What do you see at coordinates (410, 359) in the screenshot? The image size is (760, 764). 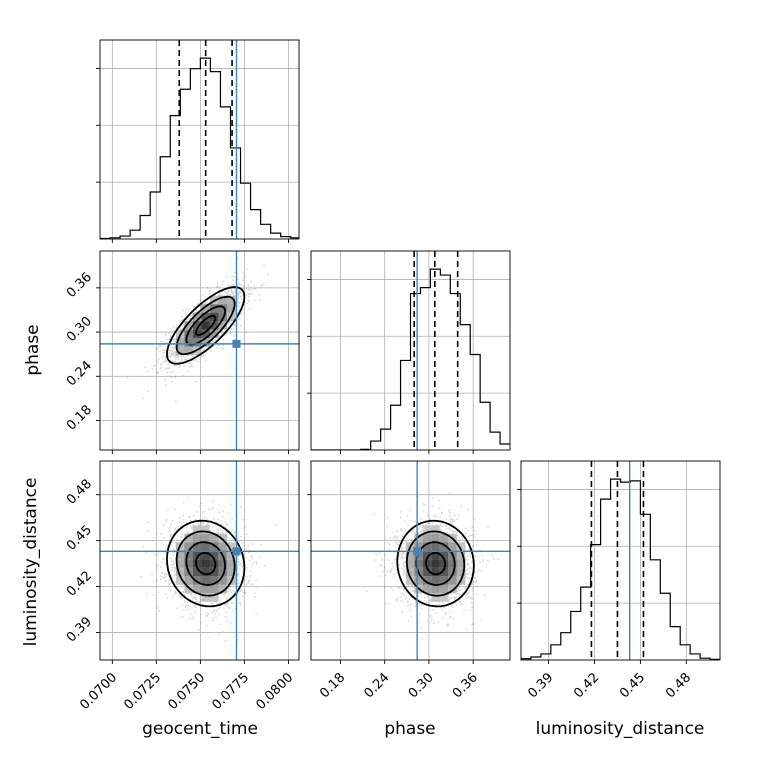 I see `hist-step-phase` at bounding box center [410, 359].